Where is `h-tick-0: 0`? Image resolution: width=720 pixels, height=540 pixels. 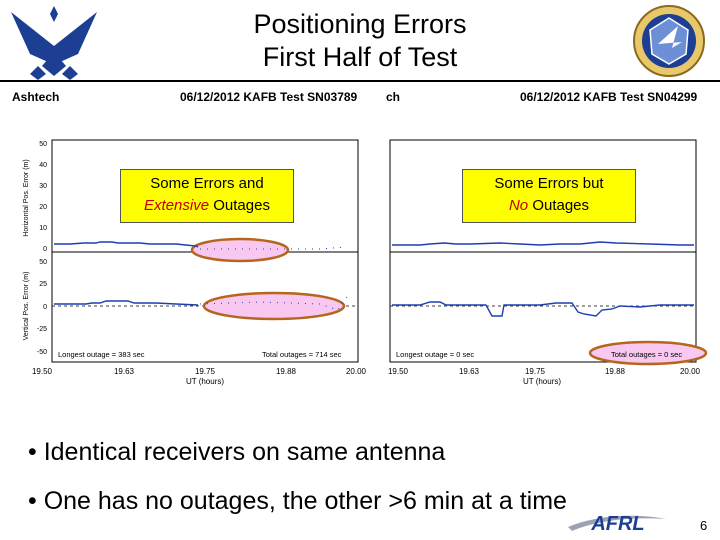 h-tick-0: 0 is located at coordinates (45, 249).